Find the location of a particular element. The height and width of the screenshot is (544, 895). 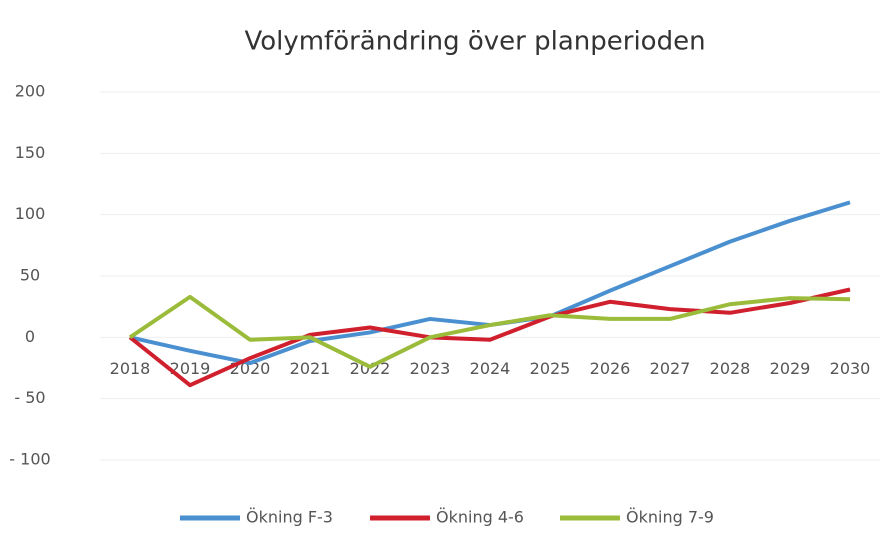

legend-label: Ökning 7-9 is located at coordinates (670, 517).